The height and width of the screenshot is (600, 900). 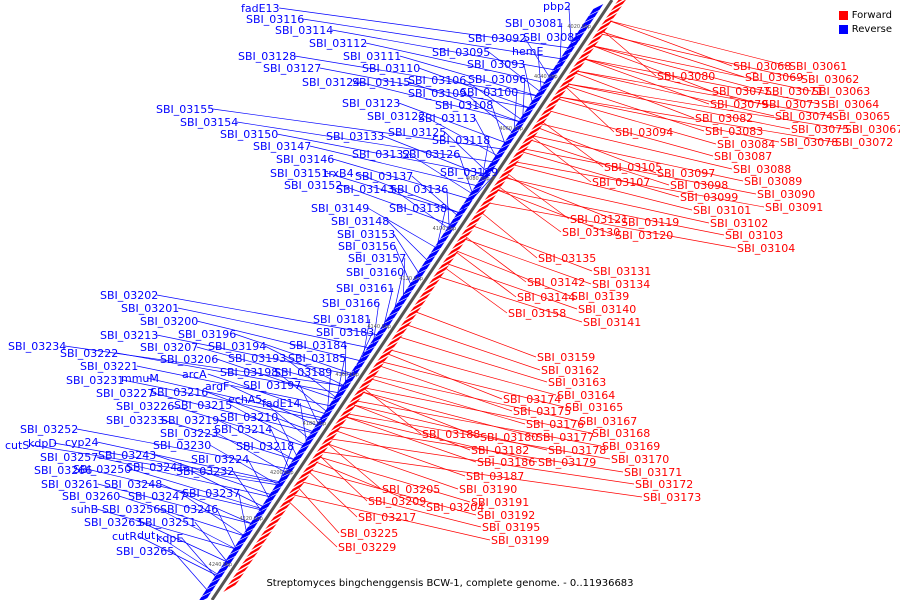 I want to click on reverse-gene-label: SBI_03138, so click(x=418, y=208).